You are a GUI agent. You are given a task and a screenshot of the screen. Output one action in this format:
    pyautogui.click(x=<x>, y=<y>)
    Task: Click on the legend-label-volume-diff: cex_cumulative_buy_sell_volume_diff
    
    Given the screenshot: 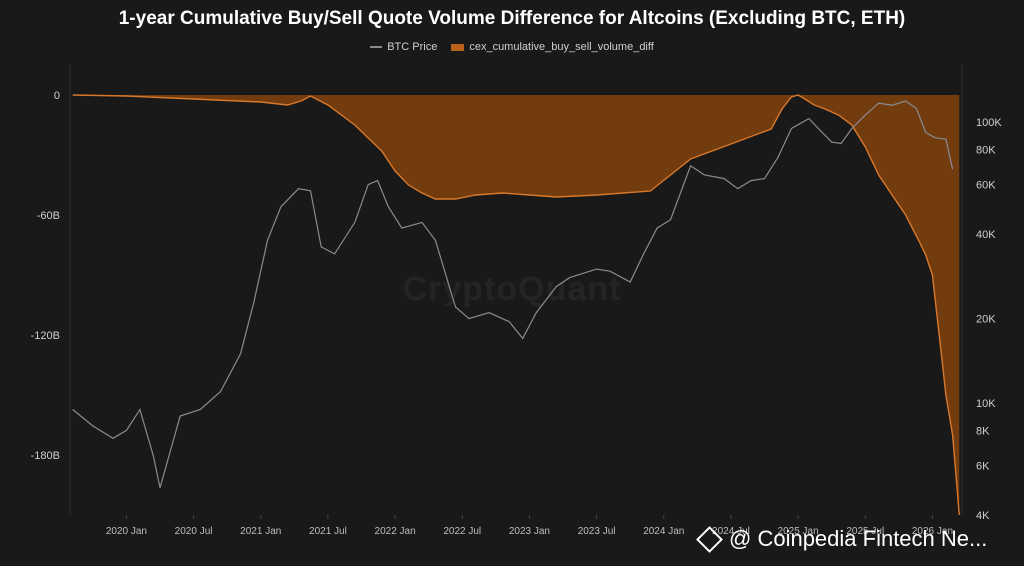 What is the action you would take?
    pyautogui.click(x=561, y=47)
    